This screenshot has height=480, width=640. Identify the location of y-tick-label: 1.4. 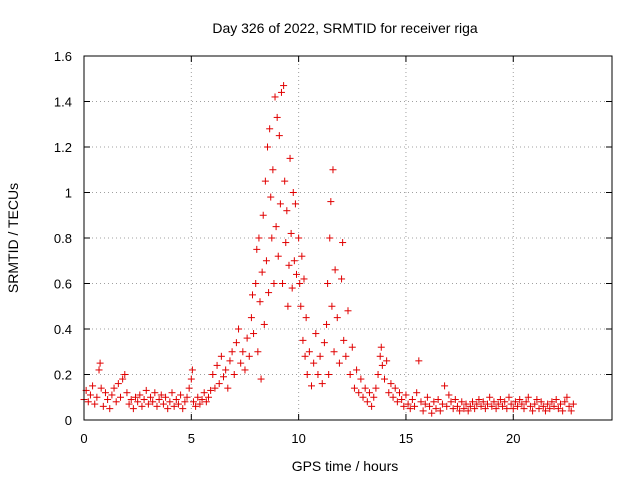
(63, 102).